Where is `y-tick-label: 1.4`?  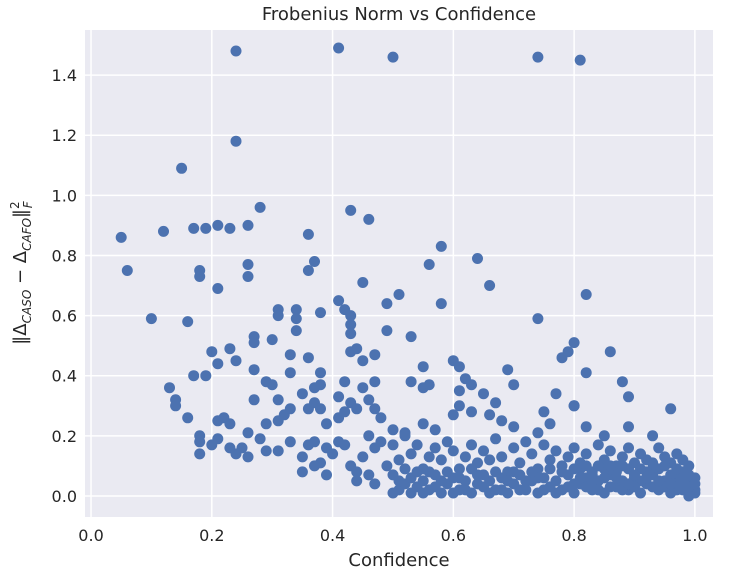 y-tick-label: 1.4 is located at coordinates (64, 75).